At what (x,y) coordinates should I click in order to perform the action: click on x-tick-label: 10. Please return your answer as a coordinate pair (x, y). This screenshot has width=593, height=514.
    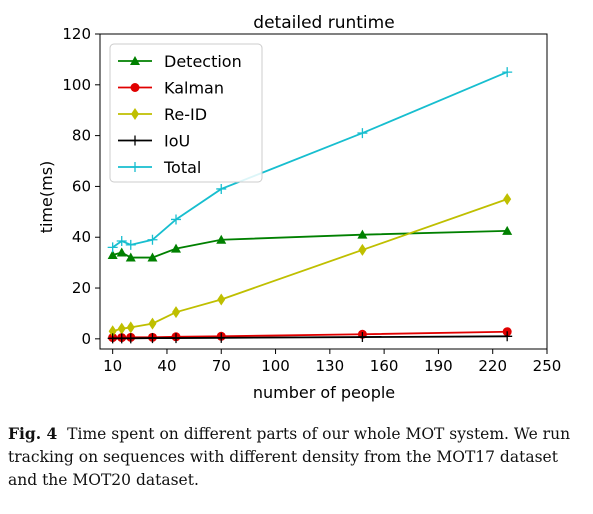
    Looking at the image, I should click on (112, 366).